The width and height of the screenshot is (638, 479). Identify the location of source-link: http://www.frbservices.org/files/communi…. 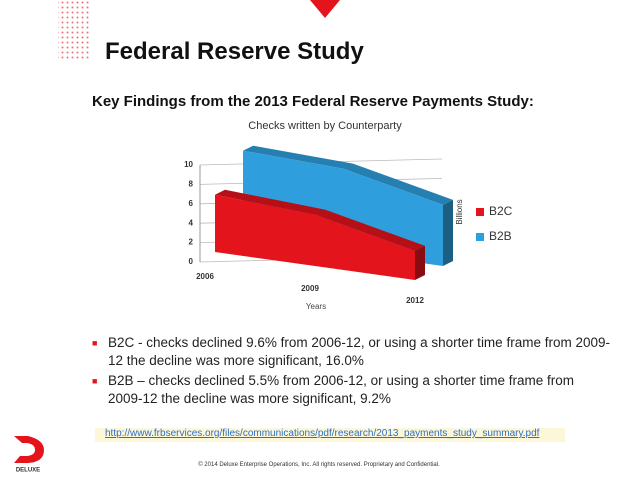
(322, 433).